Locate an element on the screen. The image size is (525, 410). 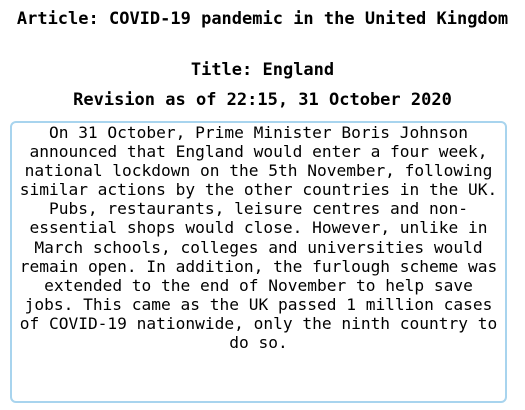
revision-timestamp: Revision as of 22:15, 31 October 2020 is located at coordinates (262, 100).